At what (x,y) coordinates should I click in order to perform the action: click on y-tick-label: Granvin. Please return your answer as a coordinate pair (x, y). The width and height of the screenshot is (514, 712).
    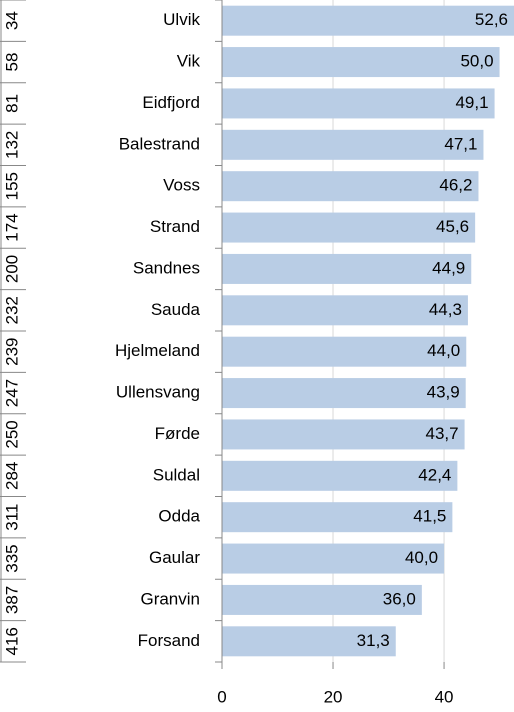
    Looking at the image, I should click on (170, 598).